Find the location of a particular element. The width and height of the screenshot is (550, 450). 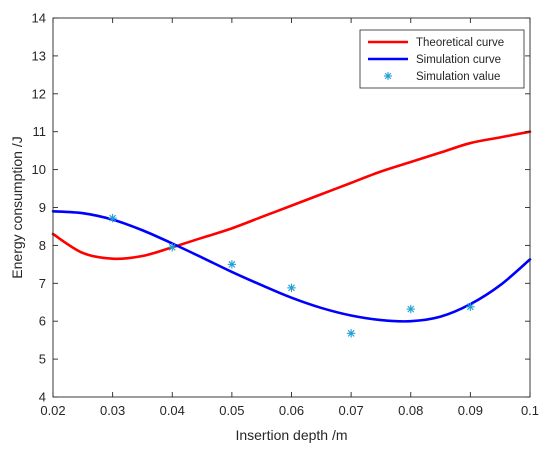

data-point-2-4-stroke-d2 is located at coordinates (351, 333).